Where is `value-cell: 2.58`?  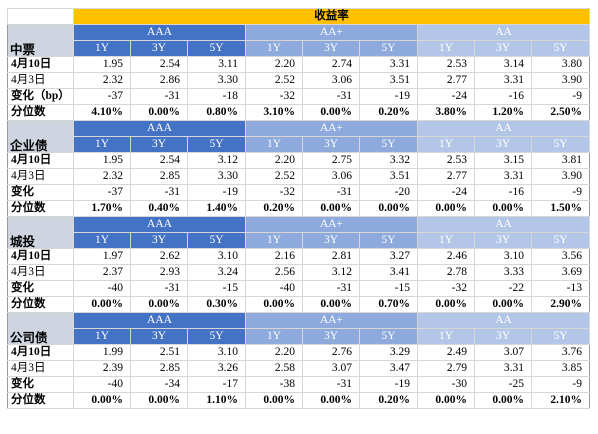
value-cell: 2.58 is located at coordinates (274, 368).